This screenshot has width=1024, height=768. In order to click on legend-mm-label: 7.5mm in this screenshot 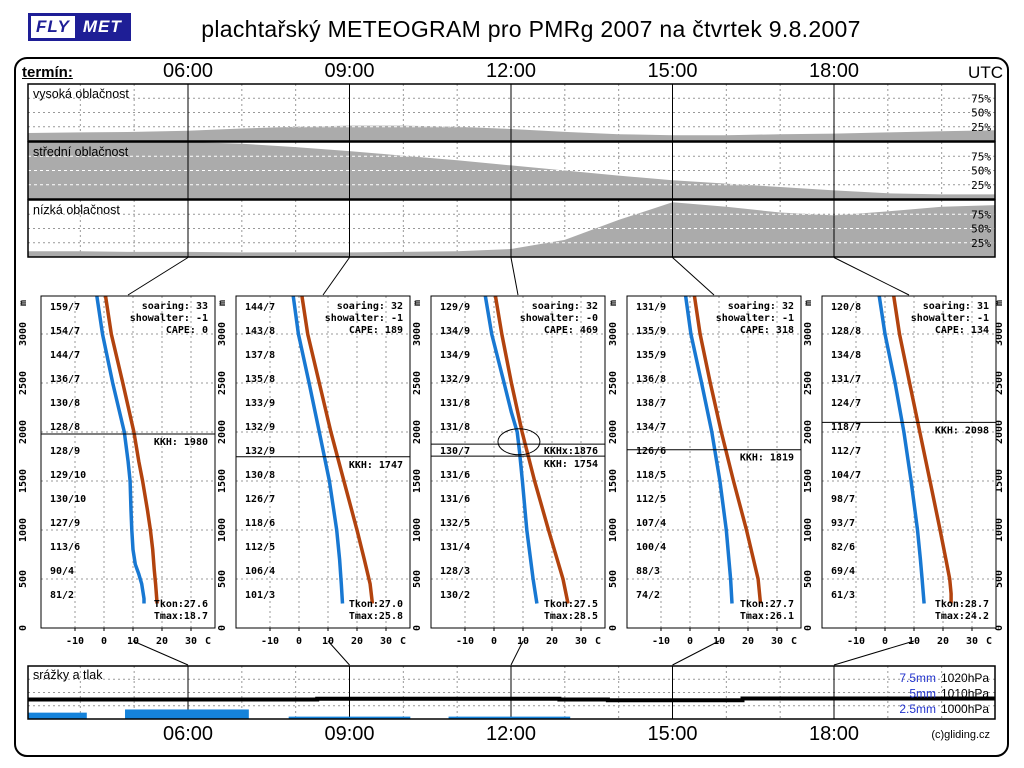, I will do `click(917, 678)`.